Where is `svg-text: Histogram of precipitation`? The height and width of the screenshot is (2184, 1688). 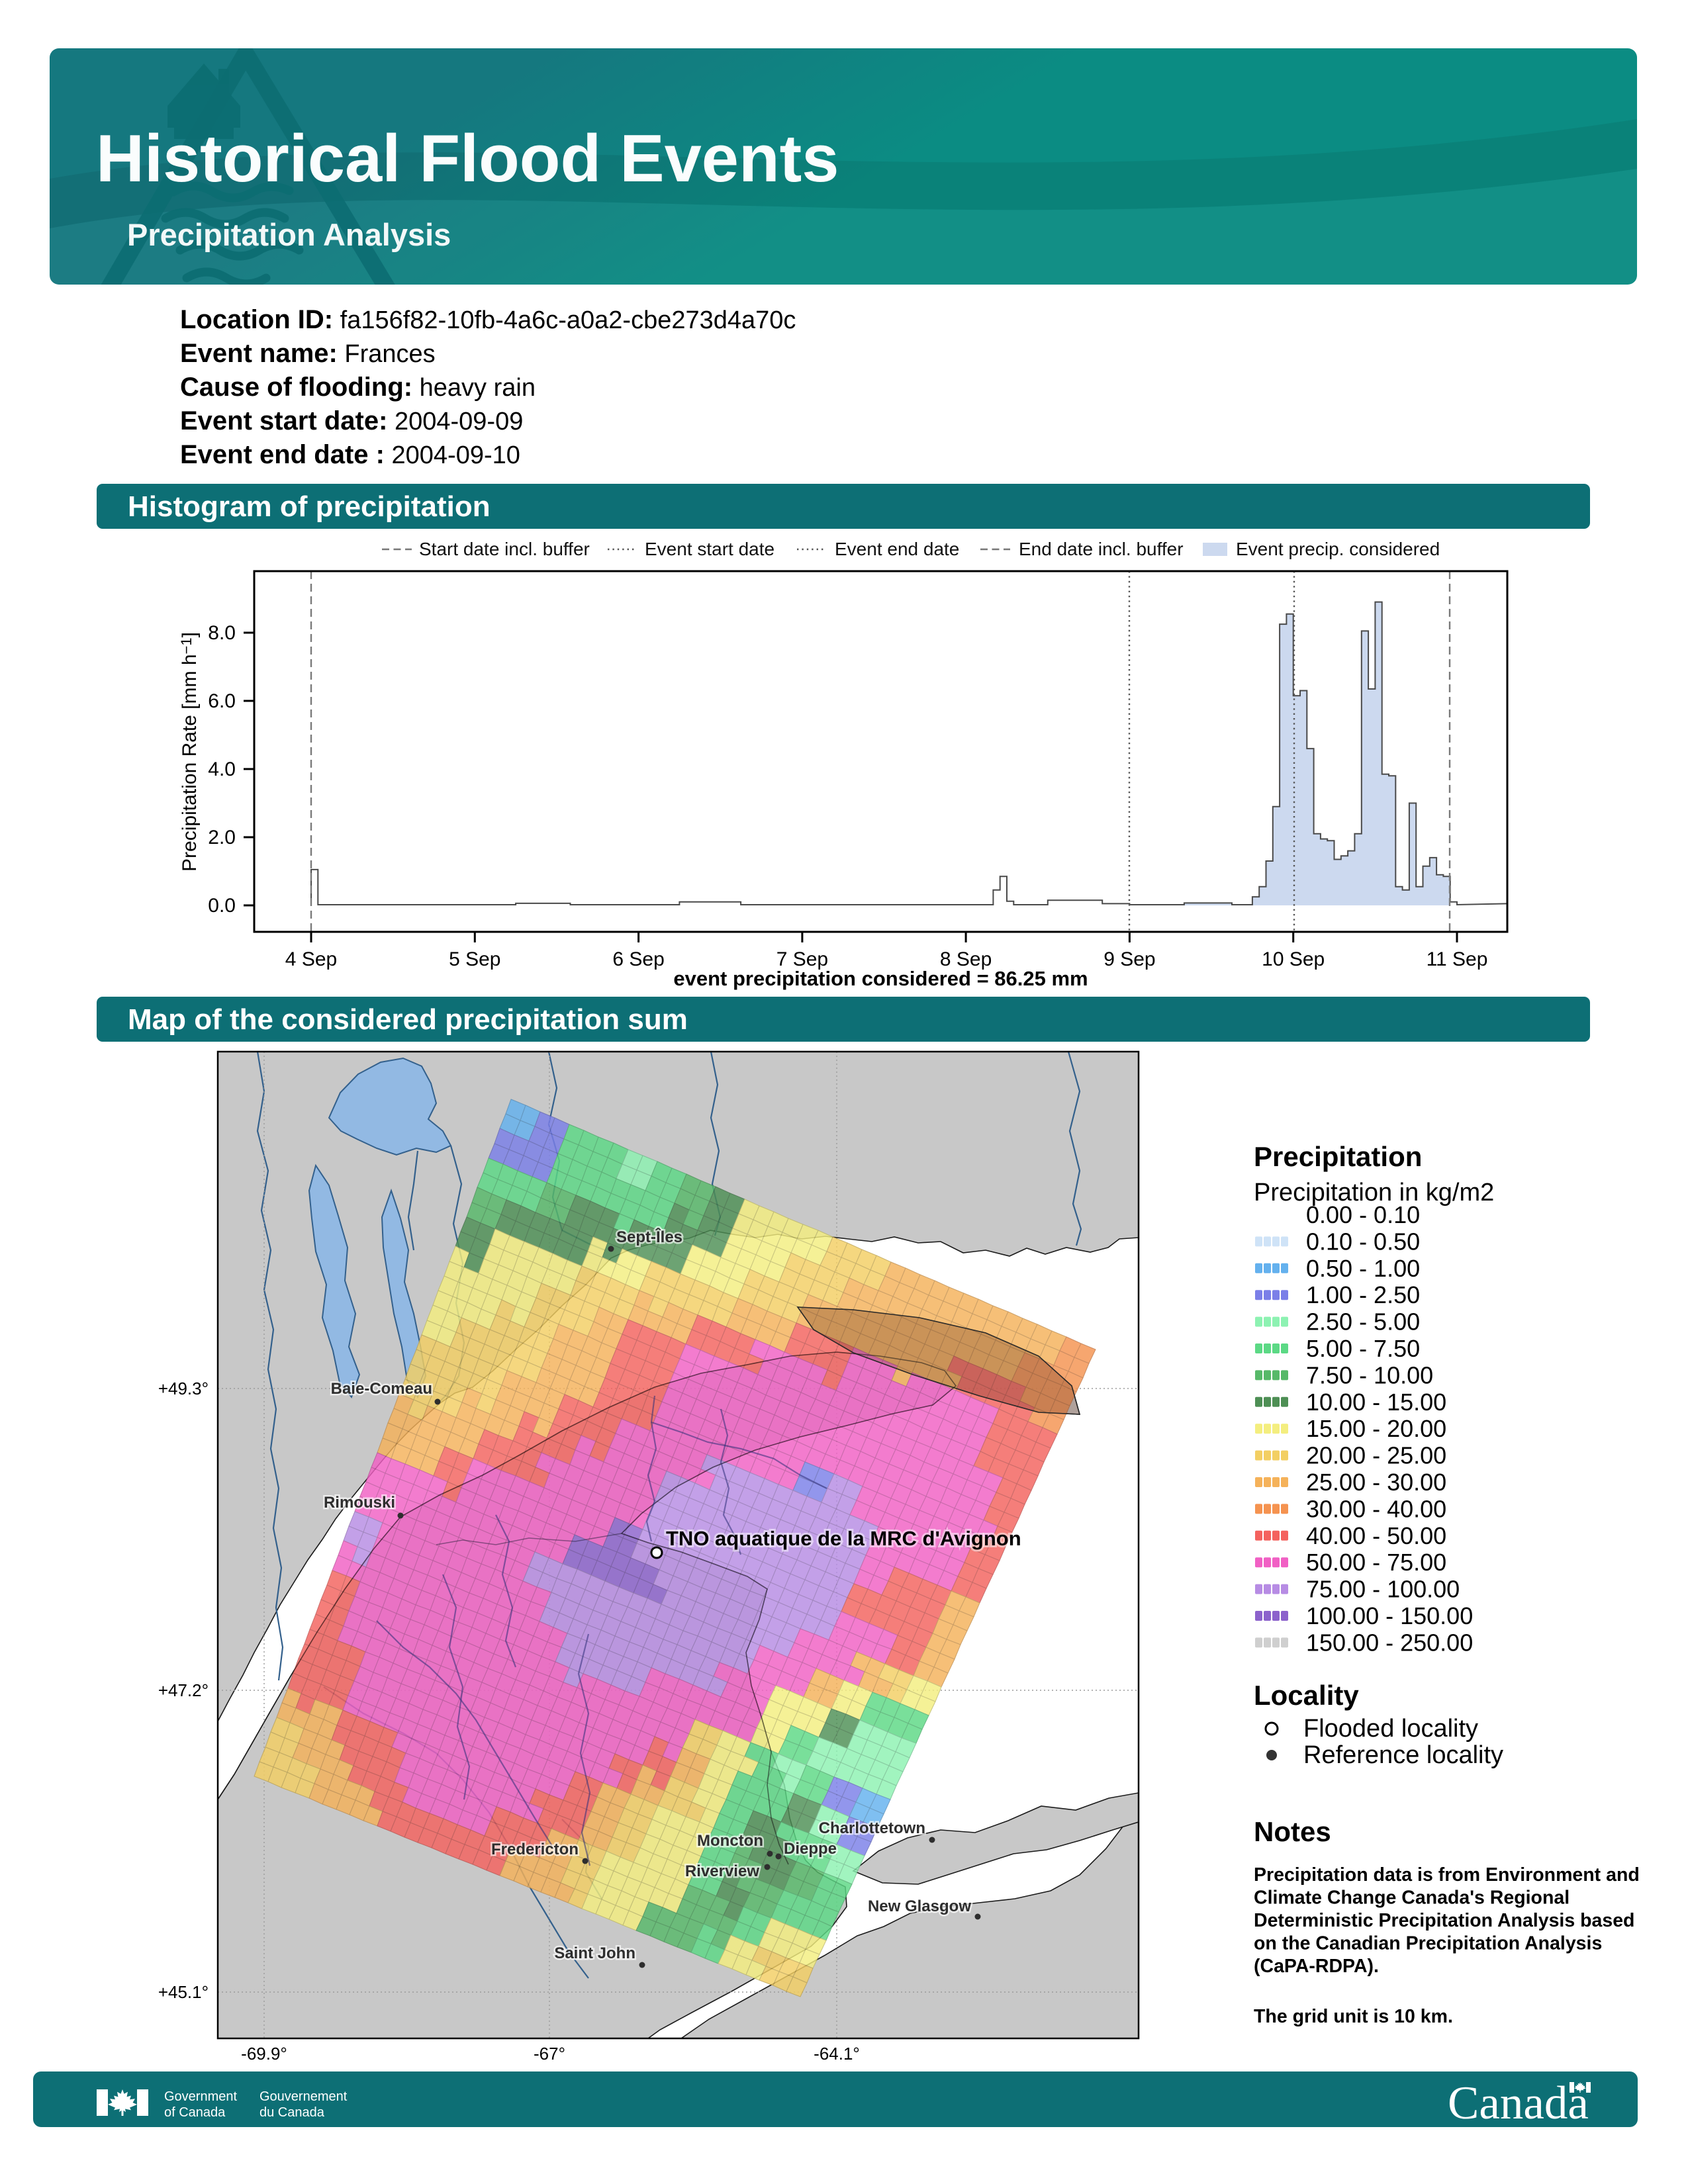 svg-text: Histogram of precipitation is located at coordinates (309, 506).